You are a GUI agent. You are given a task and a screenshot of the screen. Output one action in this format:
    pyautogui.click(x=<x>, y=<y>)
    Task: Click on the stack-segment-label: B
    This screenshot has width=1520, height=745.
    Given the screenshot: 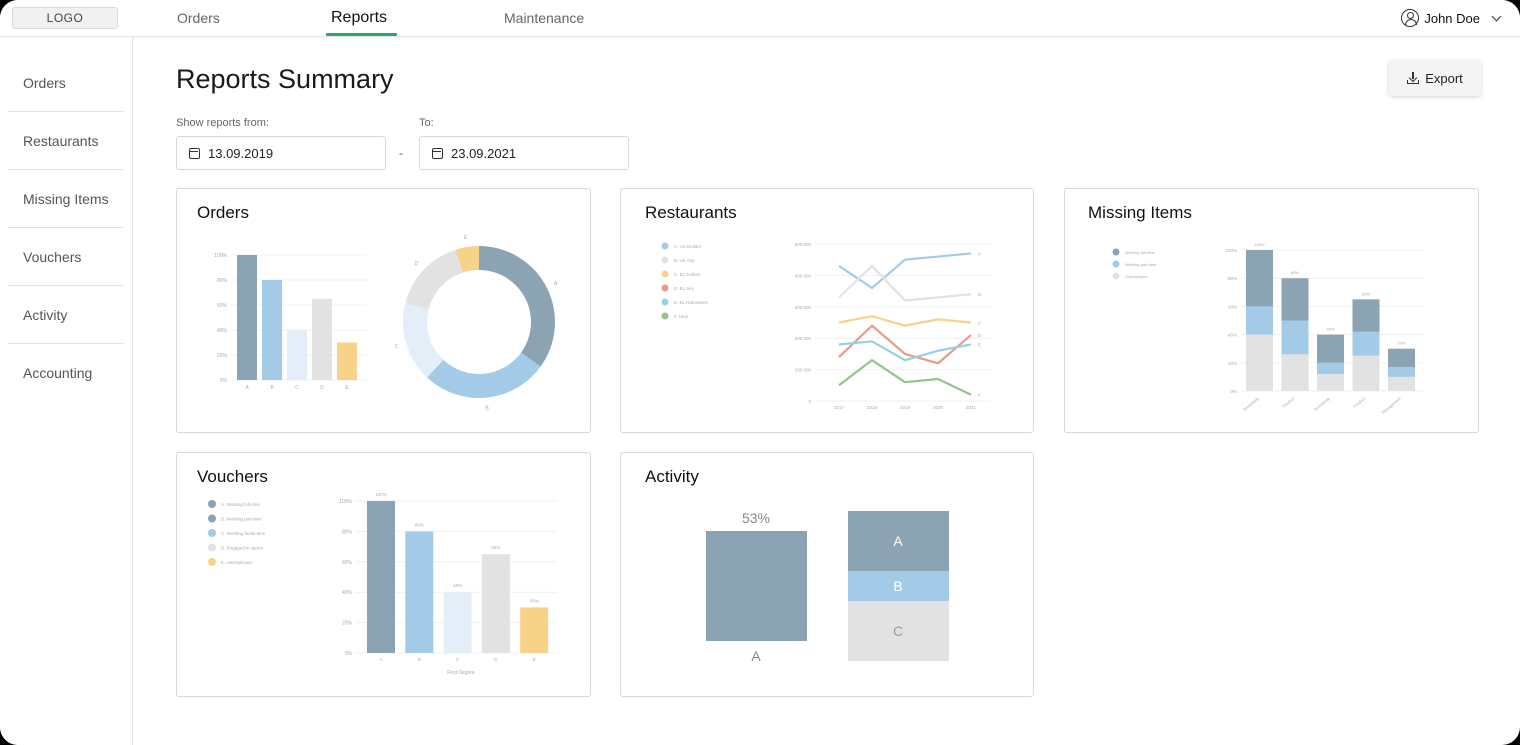 What is the action you would take?
    pyautogui.click(x=897, y=586)
    